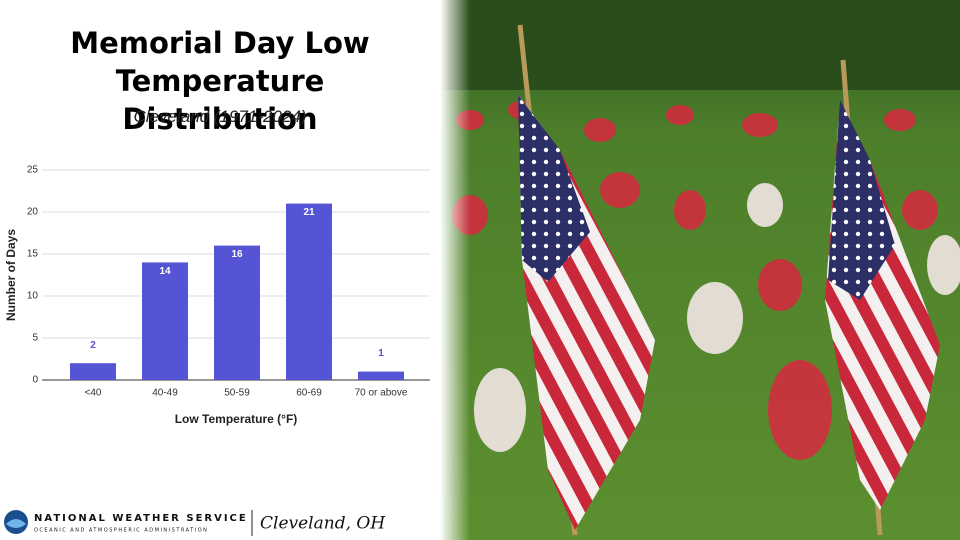  Describe the element at coordinates (93, 393) in the screenshot. I see `x-tick-label: <40` at that location.